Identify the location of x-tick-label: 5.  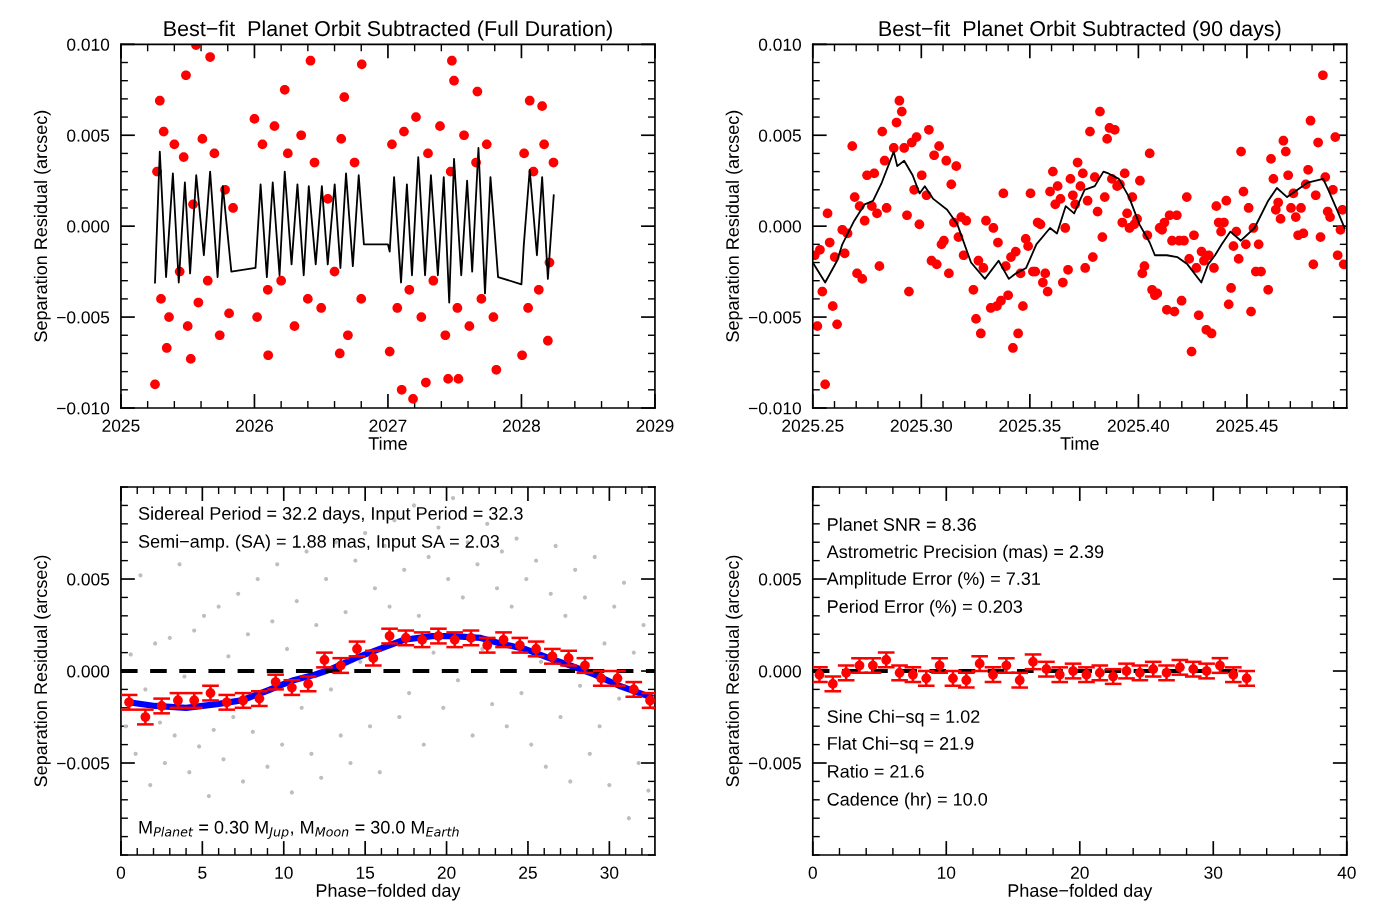
(202, 872).